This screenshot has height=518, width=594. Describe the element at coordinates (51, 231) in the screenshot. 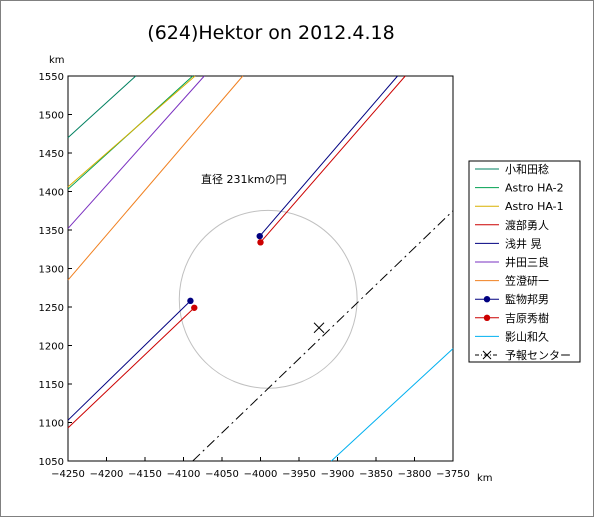

I see `y-tick-label: 1350` at that location.